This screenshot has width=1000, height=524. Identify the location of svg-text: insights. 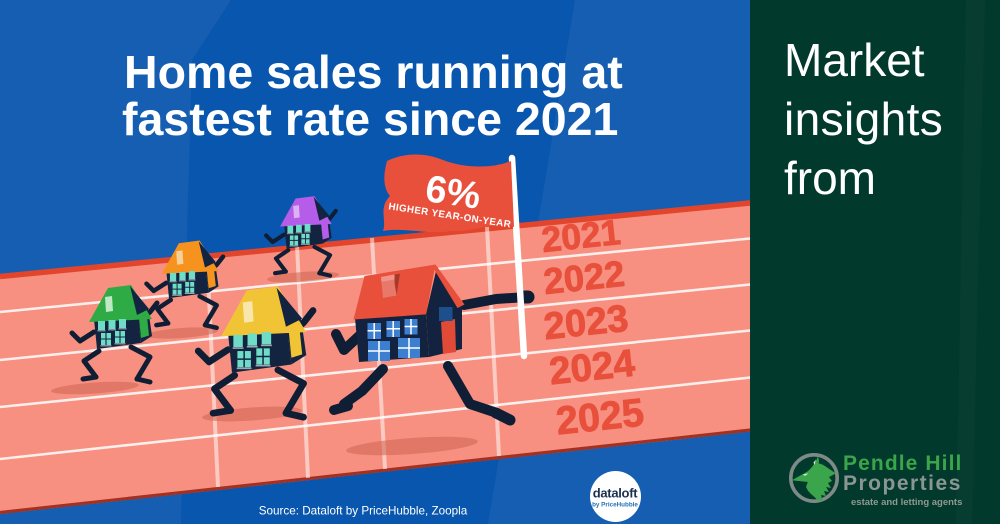
(863, 119).